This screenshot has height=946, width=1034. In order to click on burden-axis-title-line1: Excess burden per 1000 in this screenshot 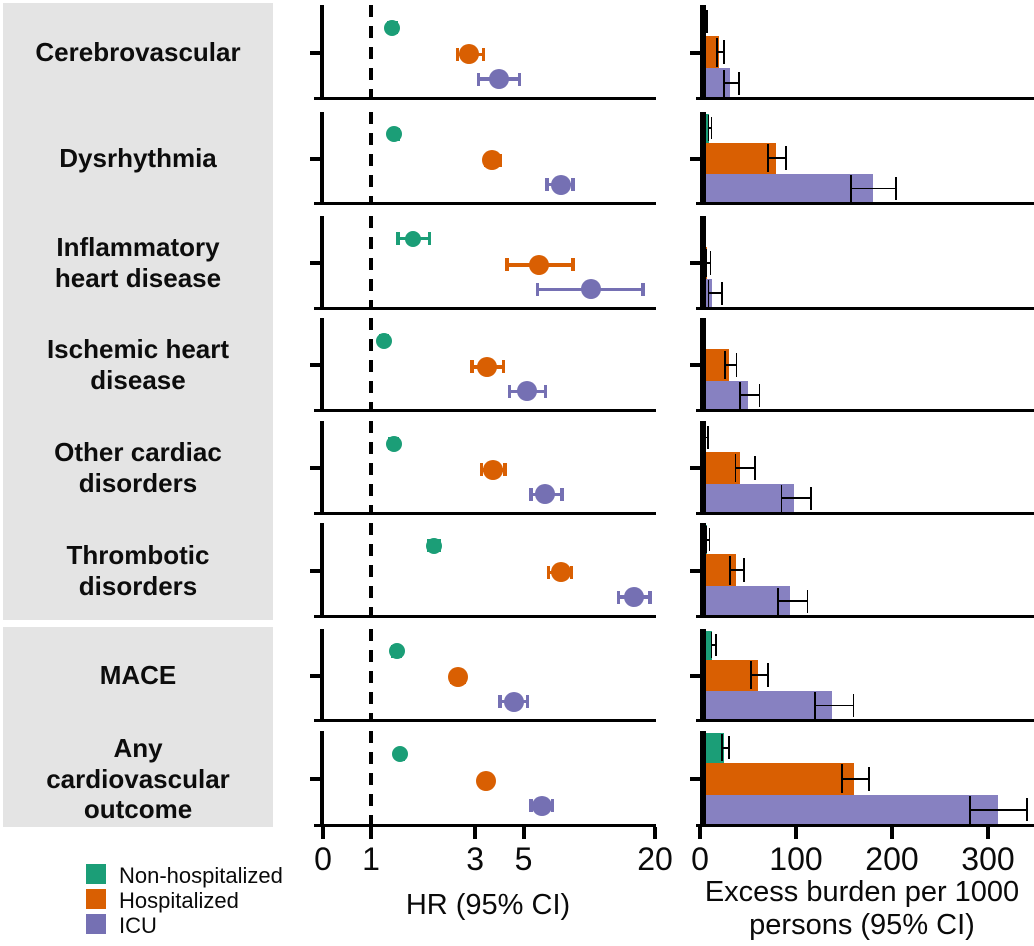, I will do `click(862, 892)`.